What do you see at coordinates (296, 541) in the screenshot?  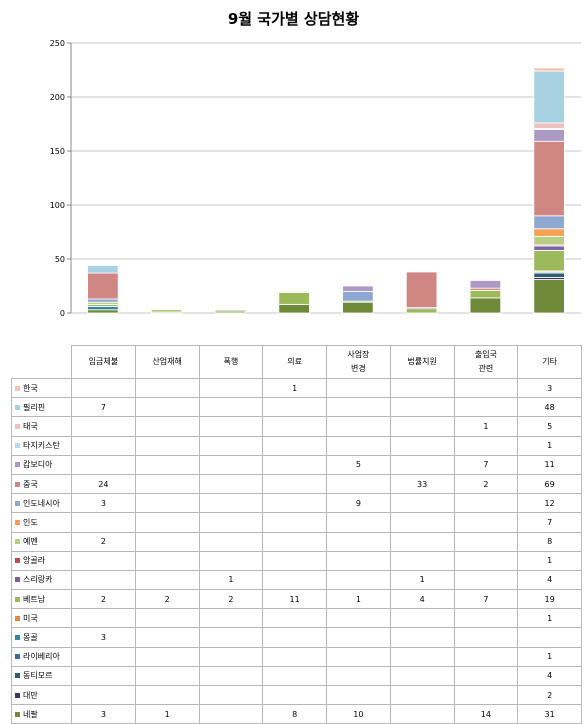 I see `table-row: 예멘 2 8` at bounding box center [296, 541].